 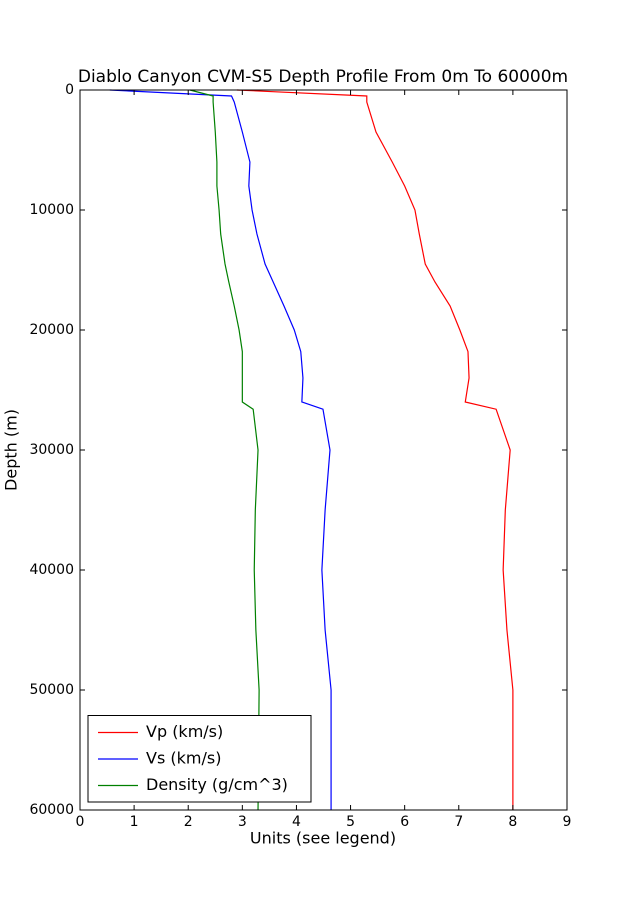 I want to click on x-tick-label: 8, so click(x=512, y=822).